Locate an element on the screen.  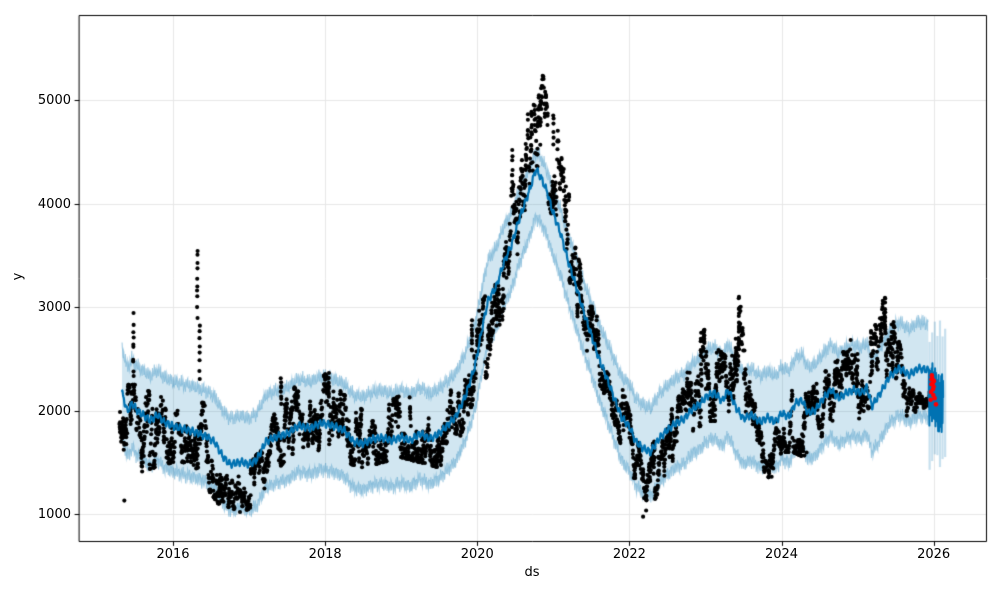
y-tick-label: 1000 is located at coordinates (54, 515).